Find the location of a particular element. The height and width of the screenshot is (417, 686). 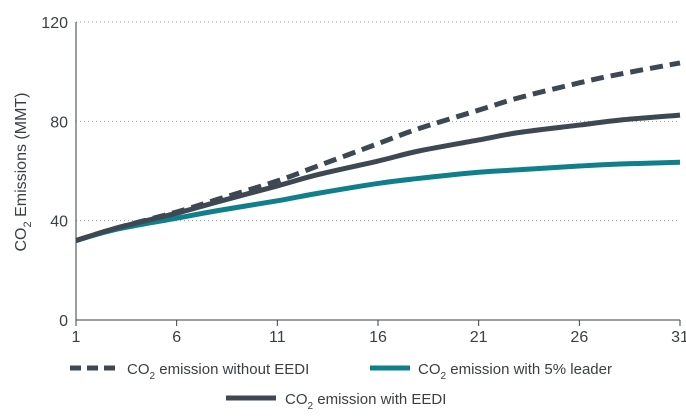

x-tick-label: 6 is located at coordinates (176, 337).